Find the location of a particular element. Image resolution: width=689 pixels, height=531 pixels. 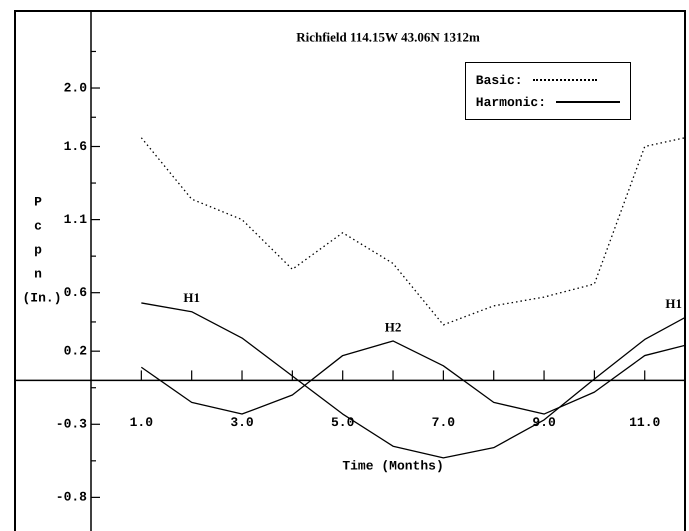

x-tick-label: 1.0 is located at coordinates (142, 422).